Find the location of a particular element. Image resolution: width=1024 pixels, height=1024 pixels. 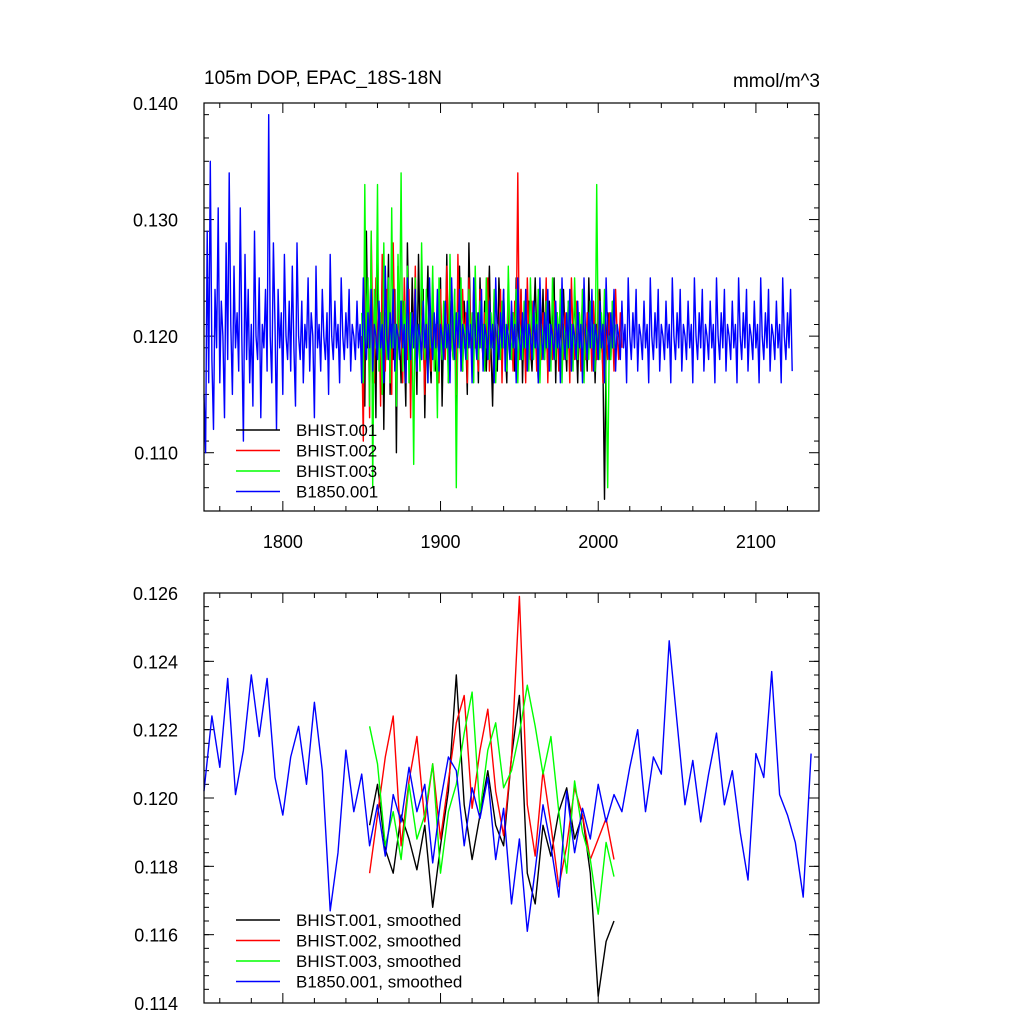

x-tick-label: 1900 is located at coordinates (441, 542).